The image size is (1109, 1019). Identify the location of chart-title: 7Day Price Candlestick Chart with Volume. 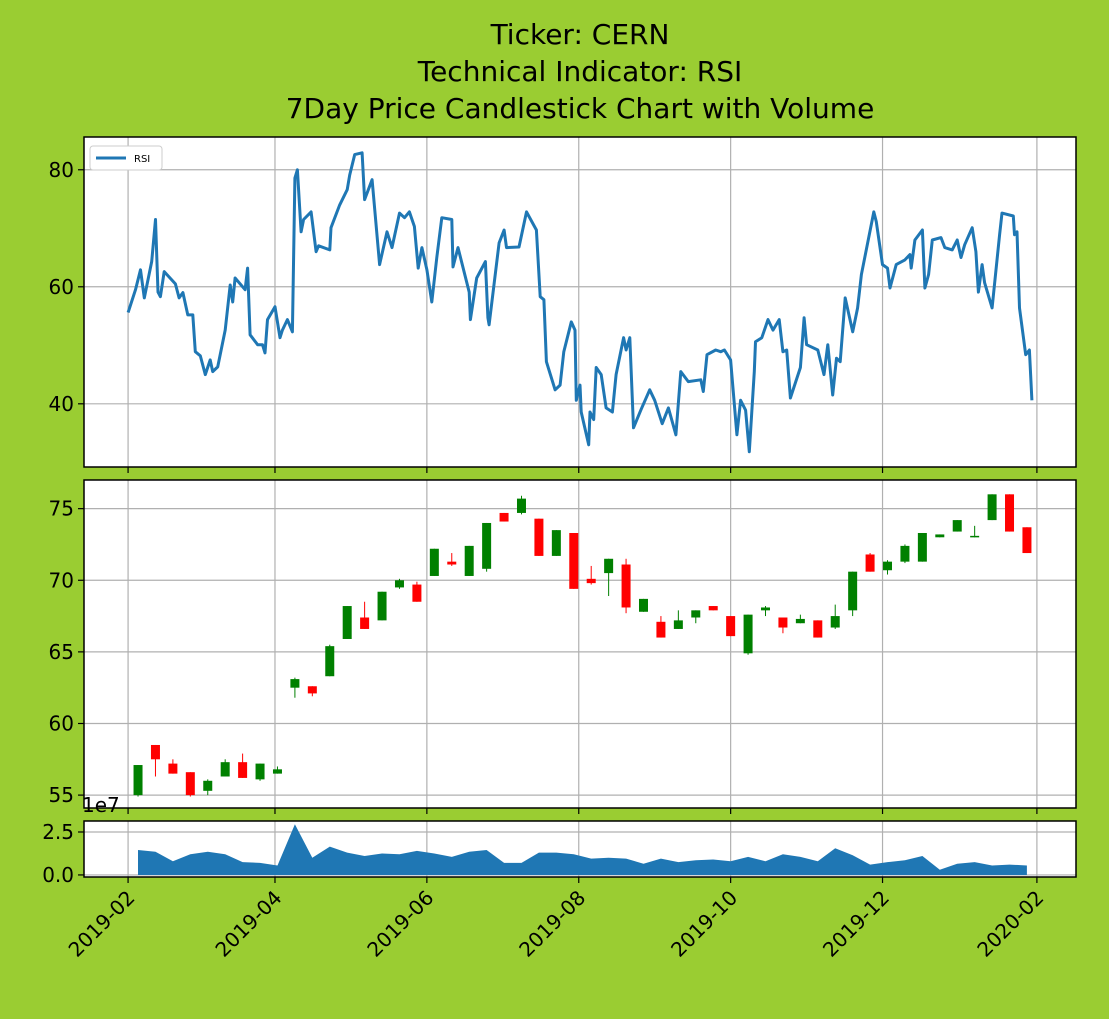
(580, 108).